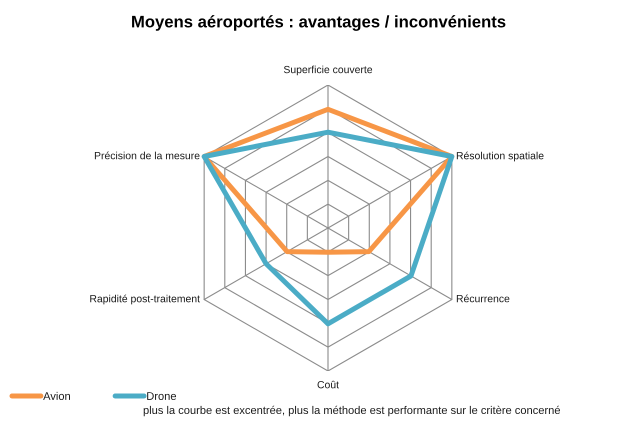  Describe the element at coordinates (319, 23) in the screenshot. I see `chart-title: Moyens aéroportés : avantages / inconvénients` at that location.